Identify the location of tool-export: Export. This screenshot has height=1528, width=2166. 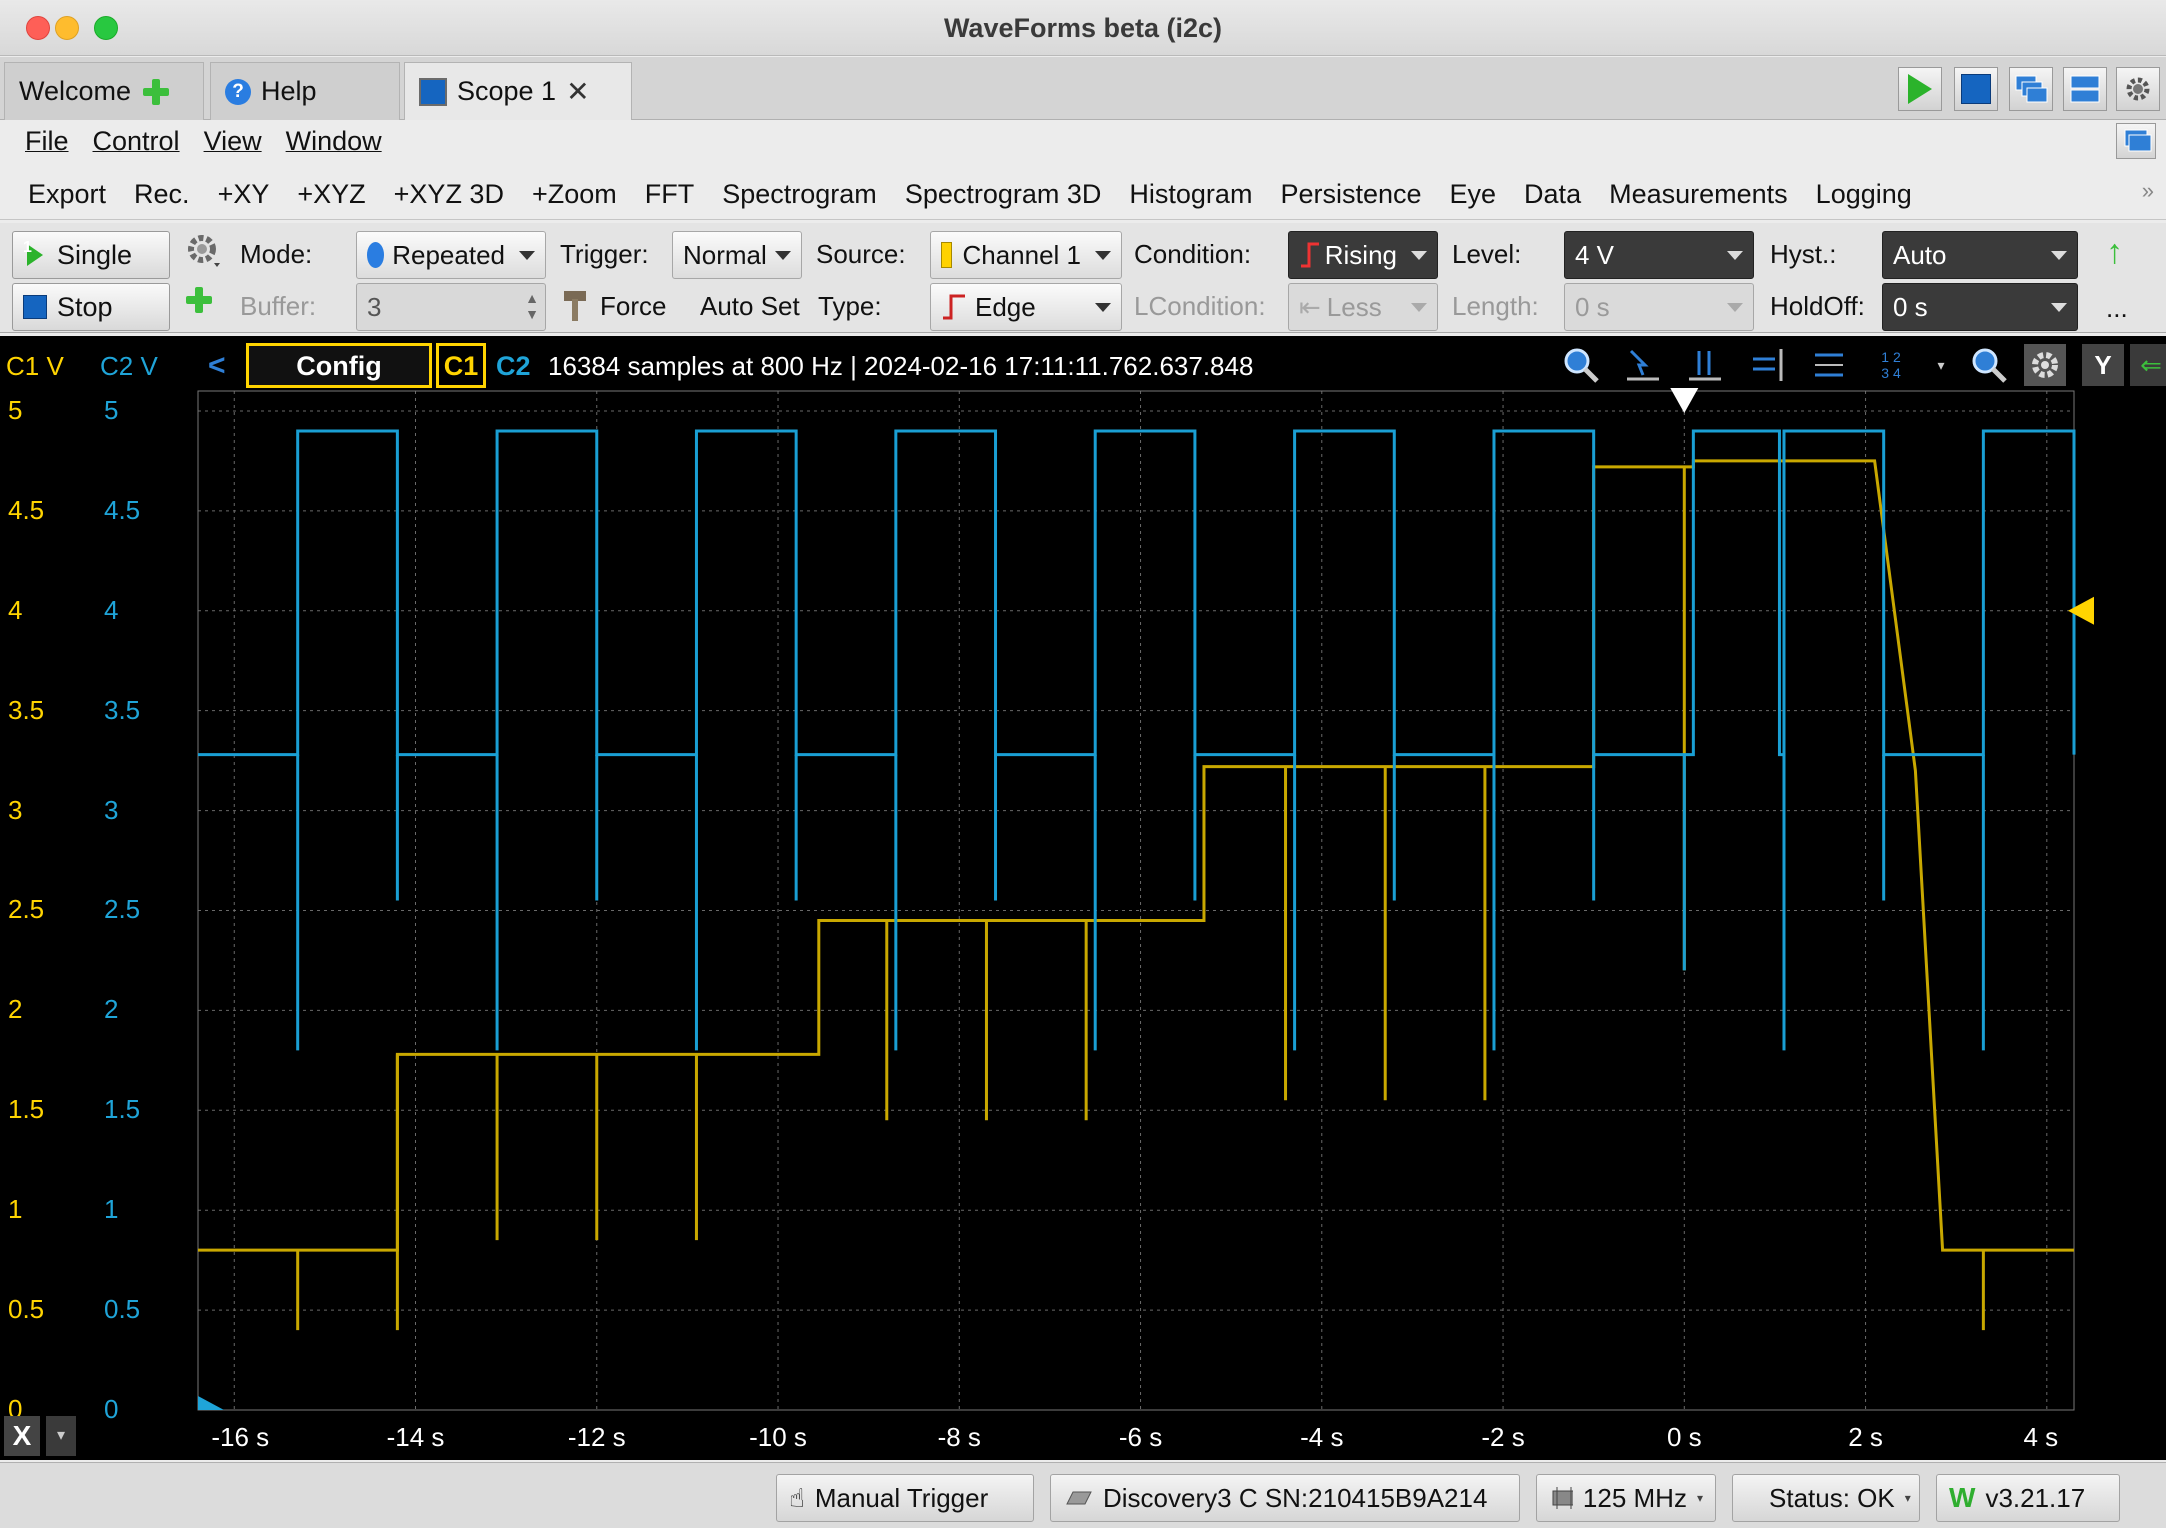
(67, 194).